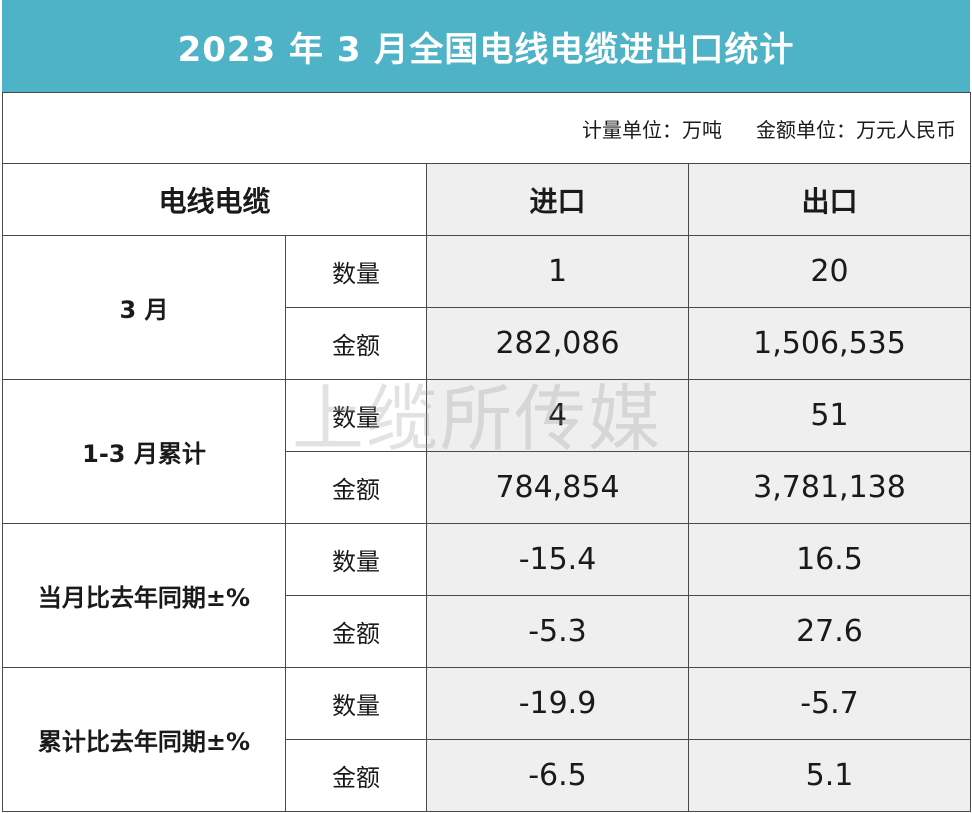 The width and height of the screenshot is (972, 813). I want to click on import-value: -5.3, so click(557, 631).